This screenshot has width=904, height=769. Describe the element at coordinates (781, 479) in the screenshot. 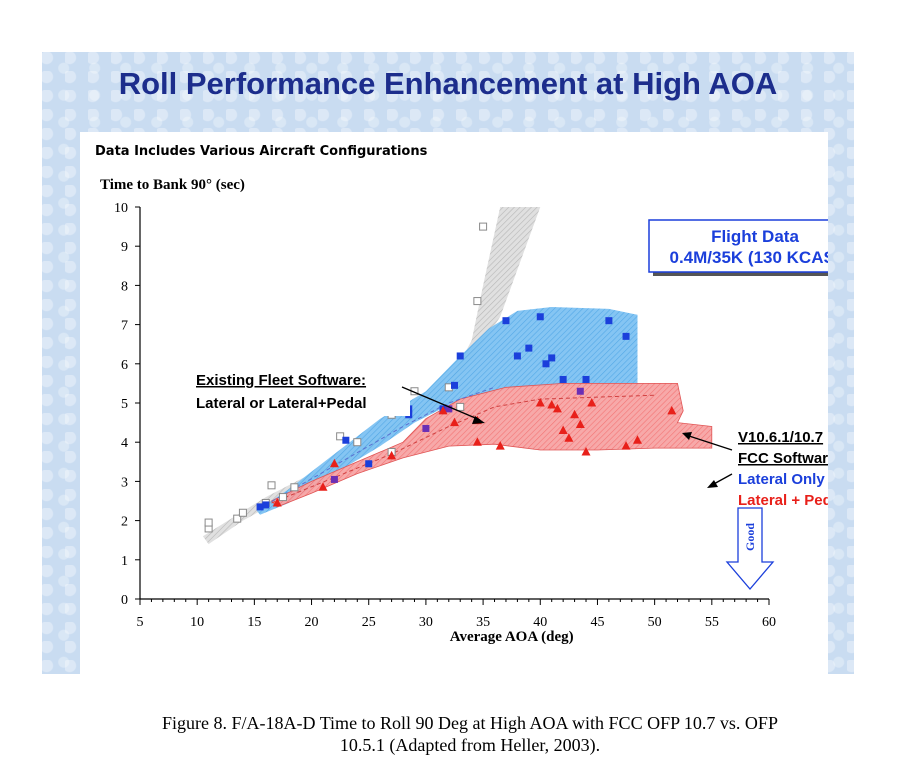

I see `new-software-line3: Lateral Only` at that location.